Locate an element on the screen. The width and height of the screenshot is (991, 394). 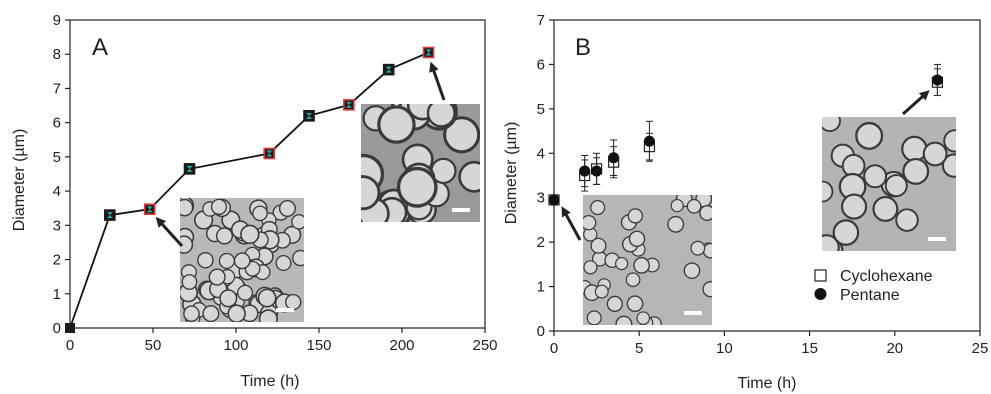
panel-b-legend: Cyclohexane Pentane is located at coordinates (873, 286).